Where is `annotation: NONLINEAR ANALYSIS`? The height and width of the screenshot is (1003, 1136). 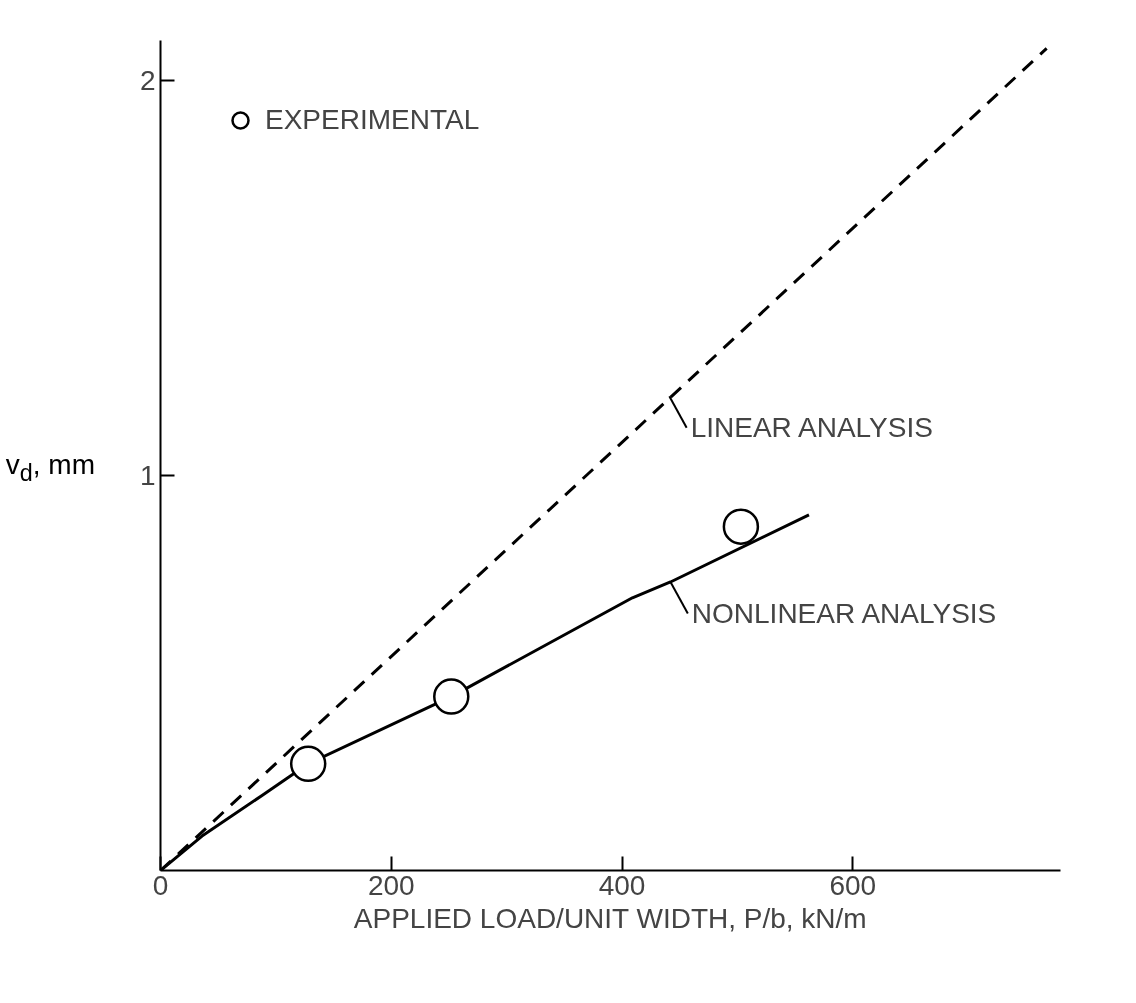 annotation: NONLINEAR ANALYSIS is located at coordinates (844, 614).